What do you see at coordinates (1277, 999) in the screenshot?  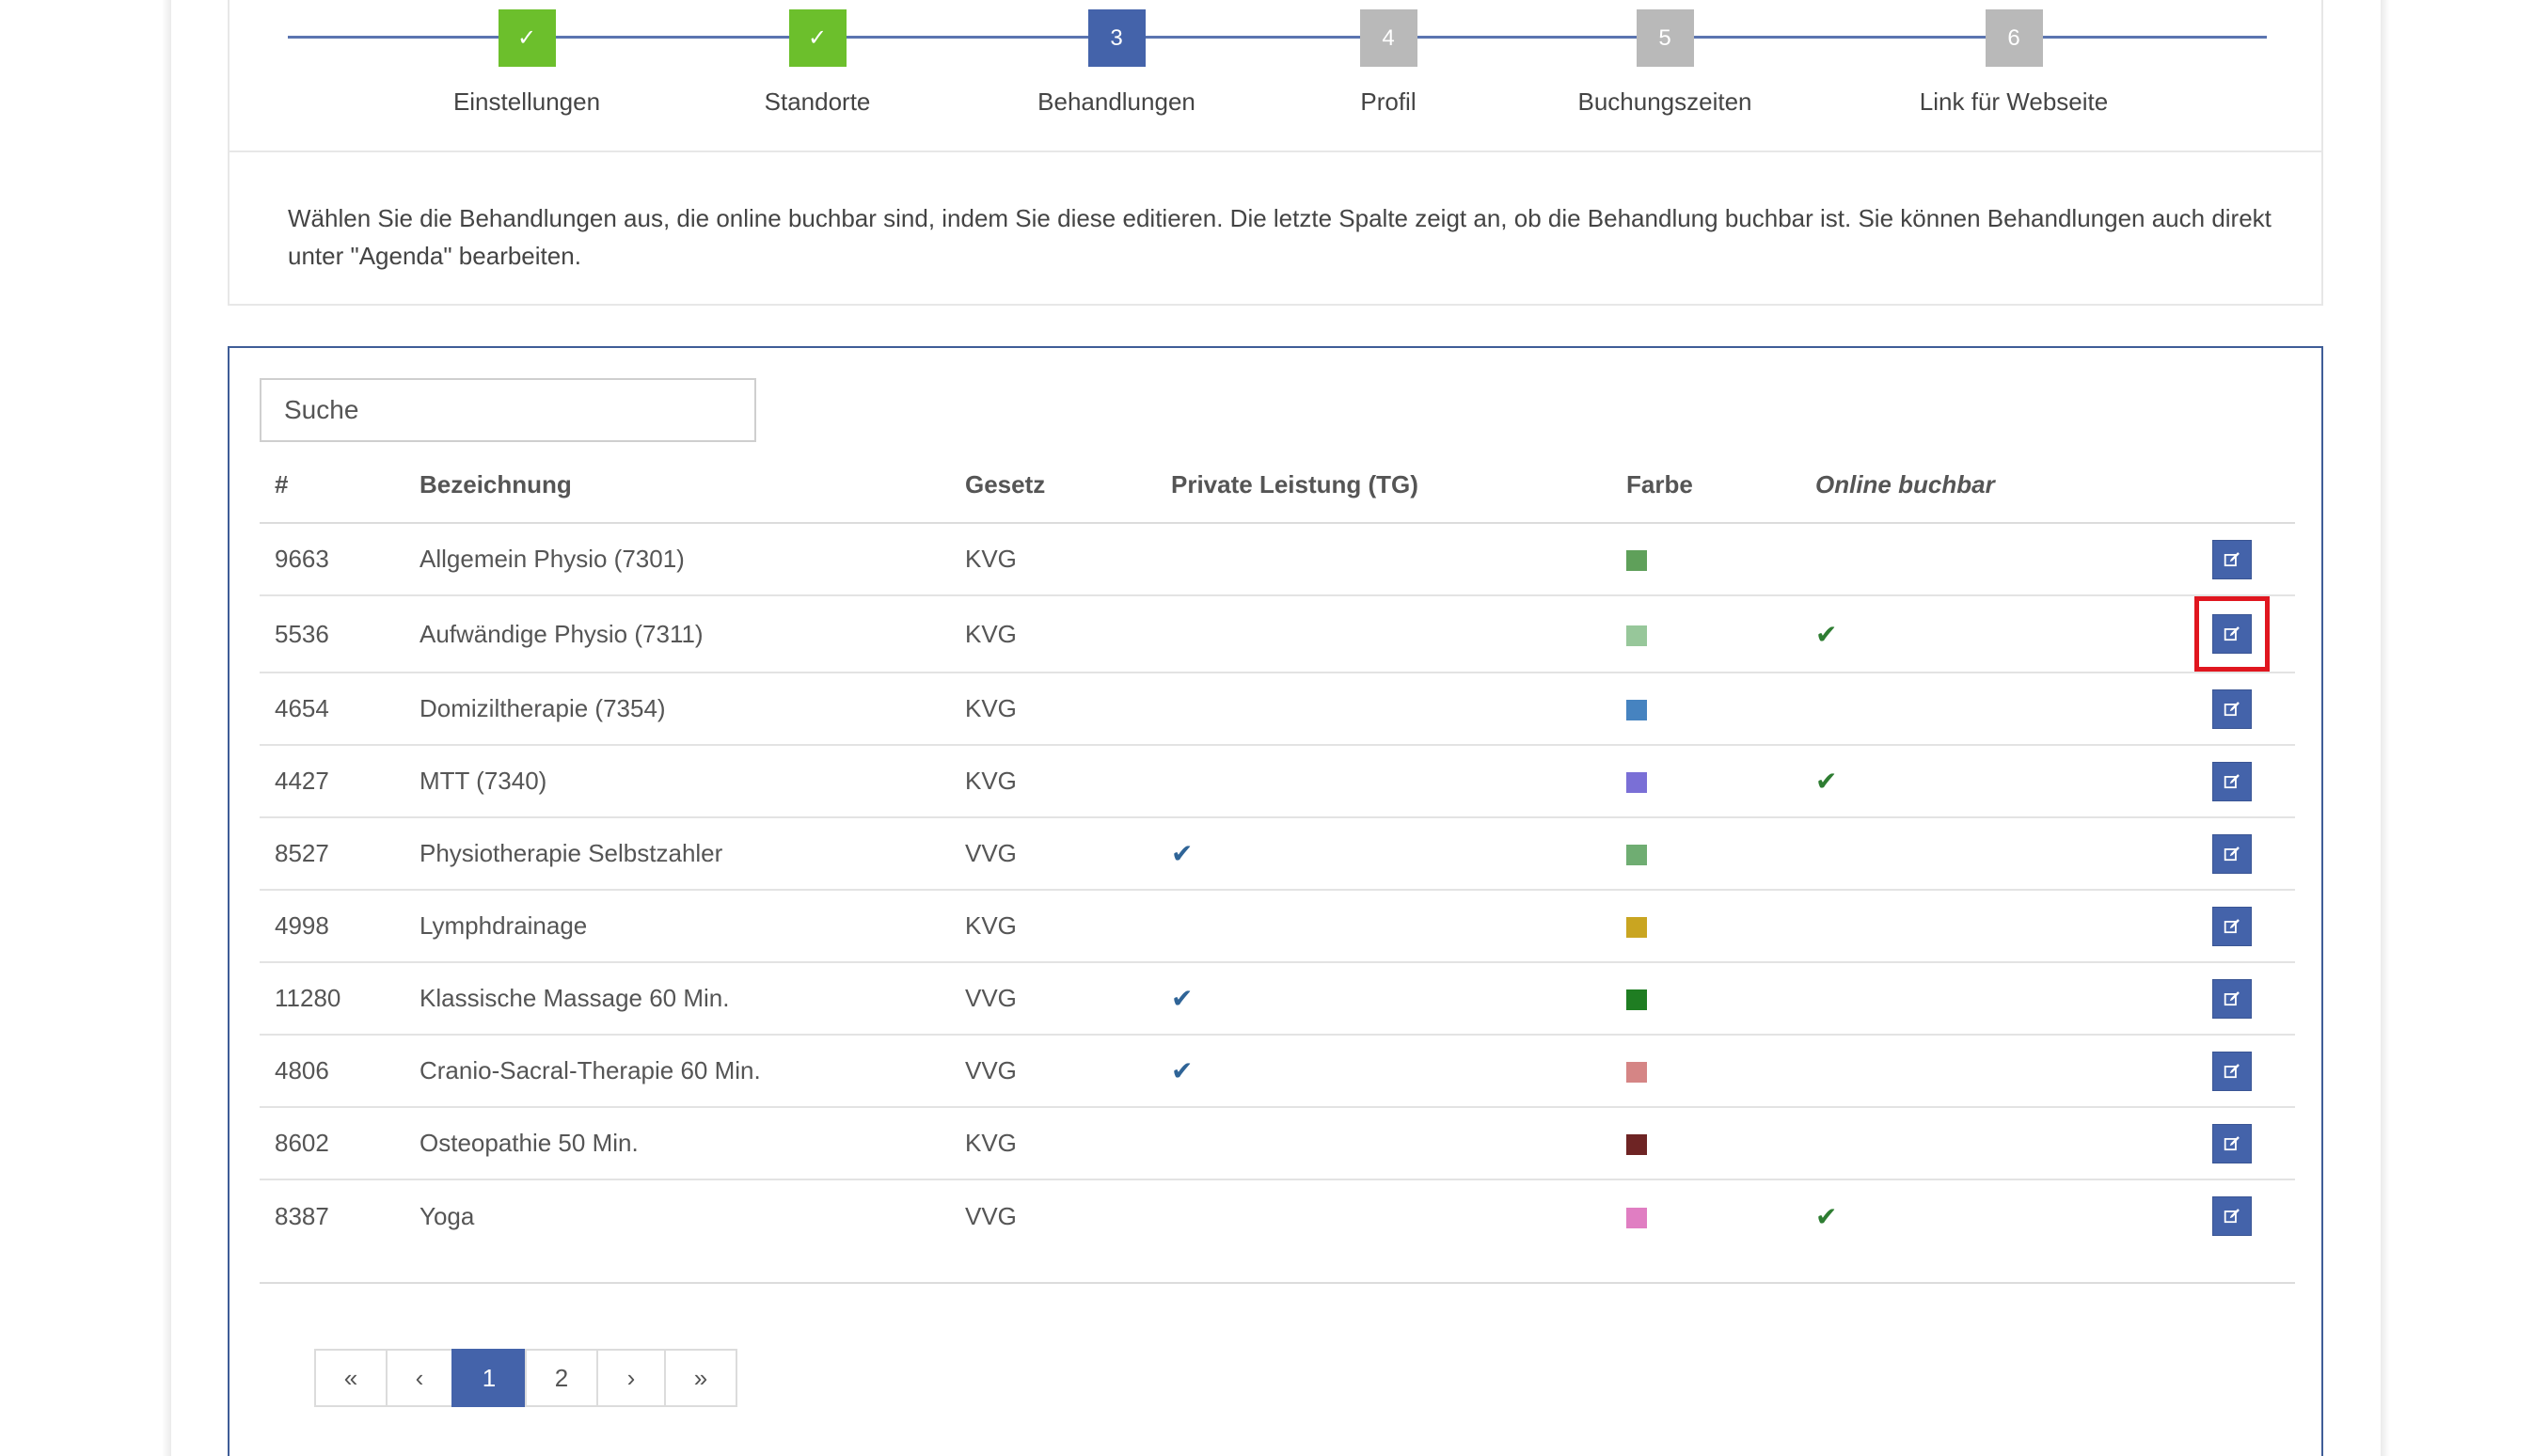 I see `table-row: 11280 Klassische Massage 60 Min. VVG ✔` at bounding box center [1277, 999].